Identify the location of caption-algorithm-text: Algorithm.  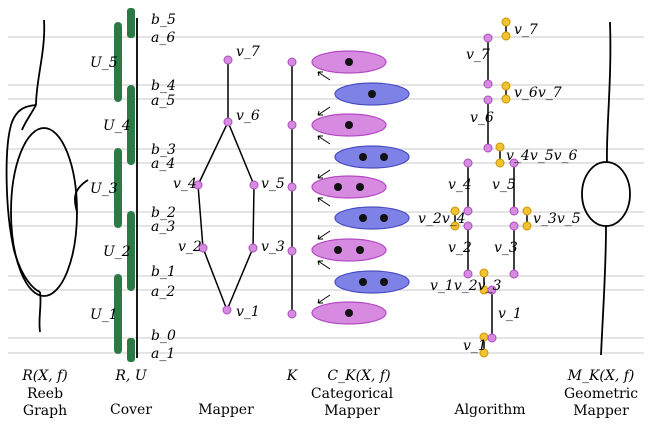
(489, 410).